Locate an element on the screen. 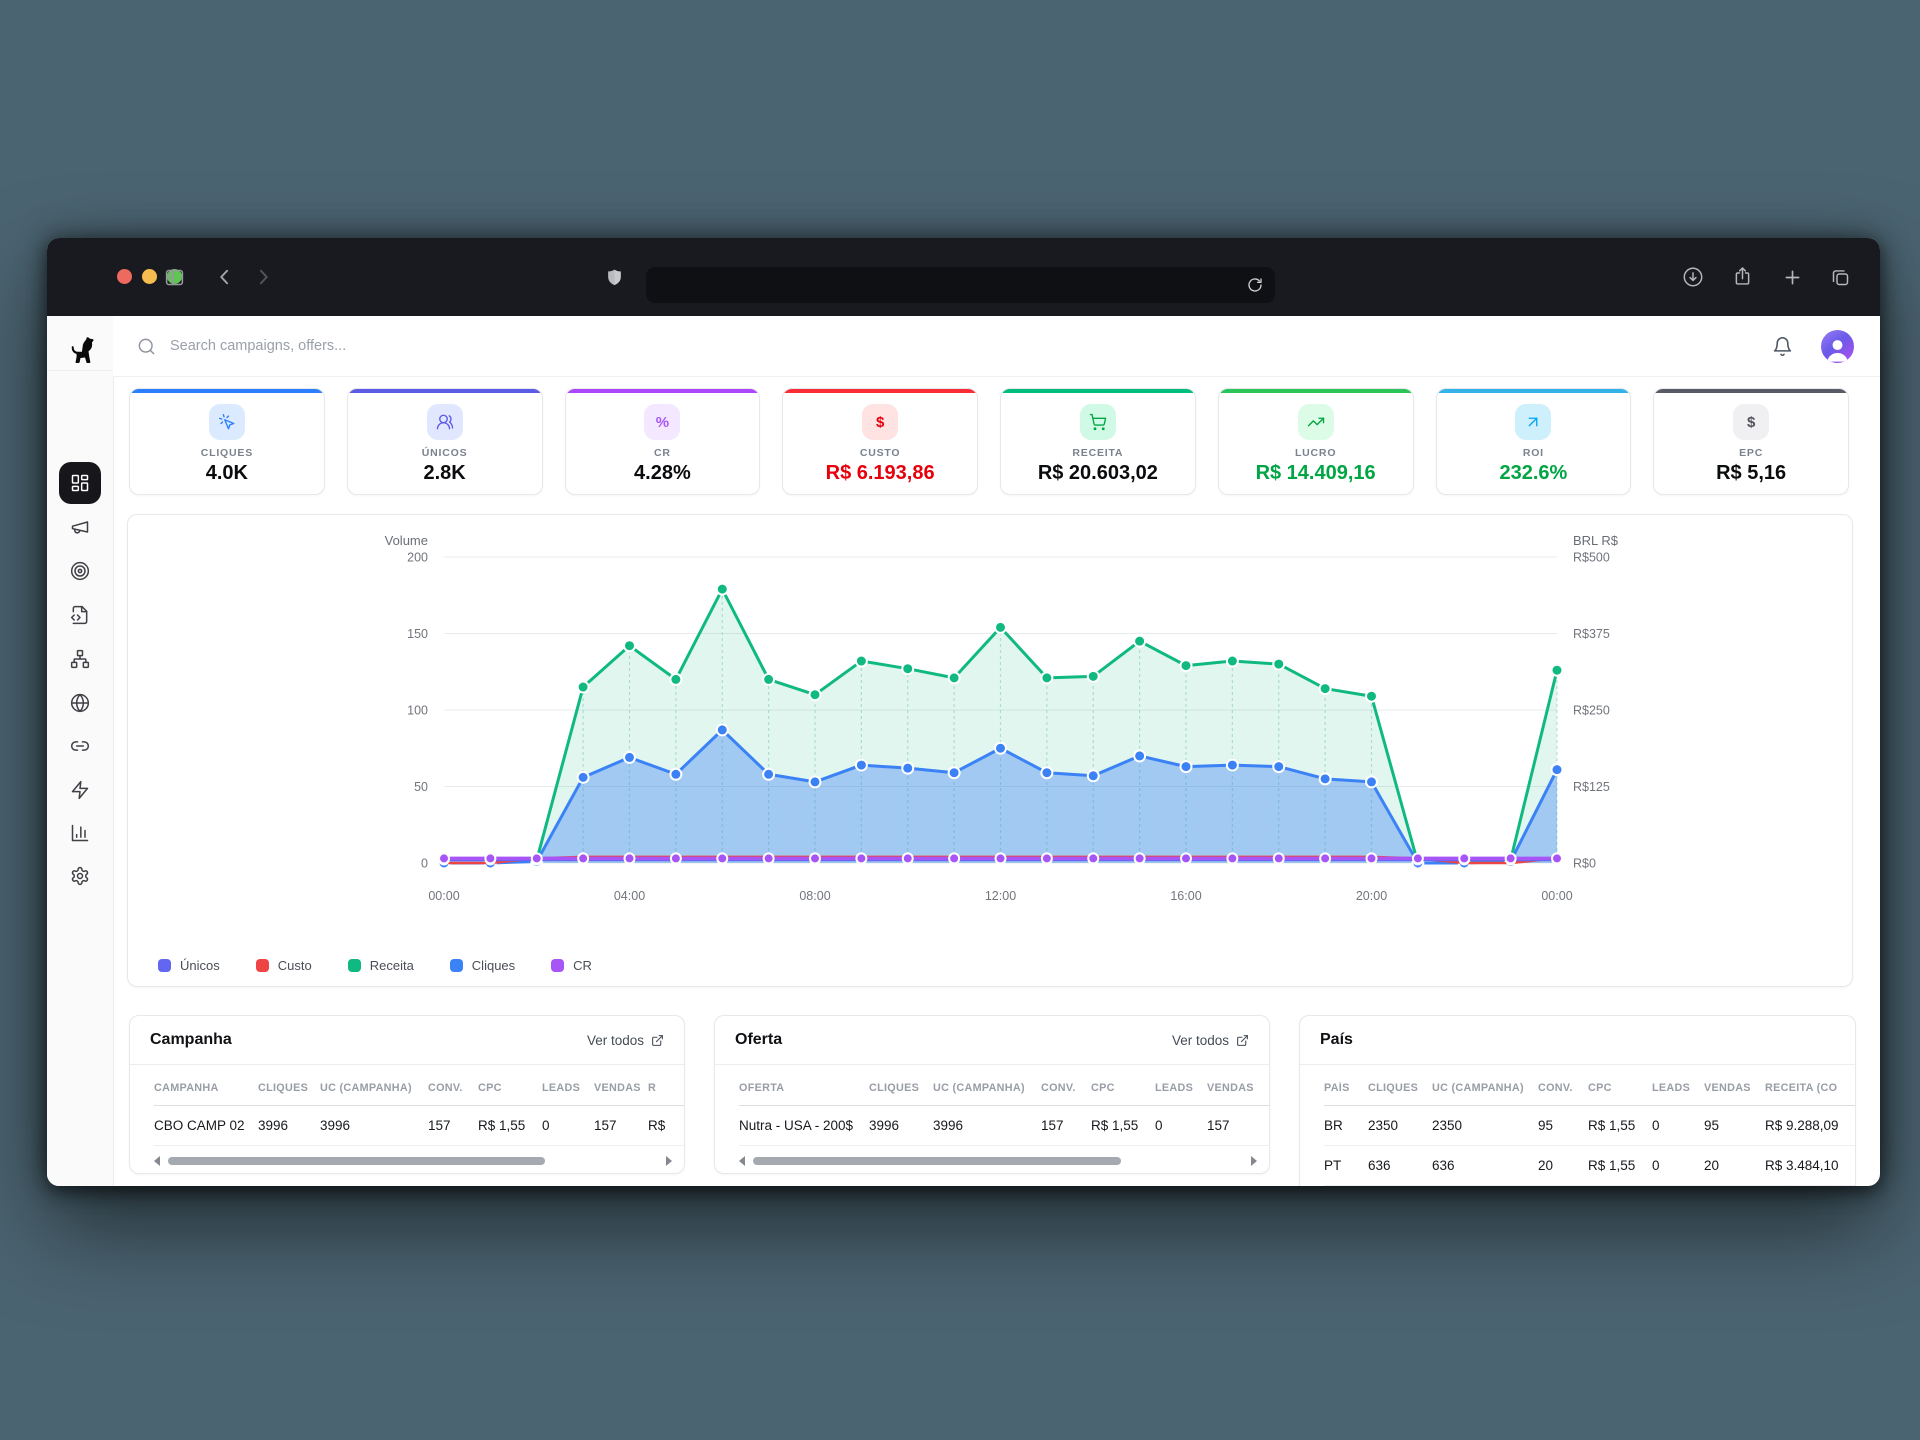 The width and height of the screenshot is (1920, 1440). series-area-Receita is located at coordinates (1000, 726).